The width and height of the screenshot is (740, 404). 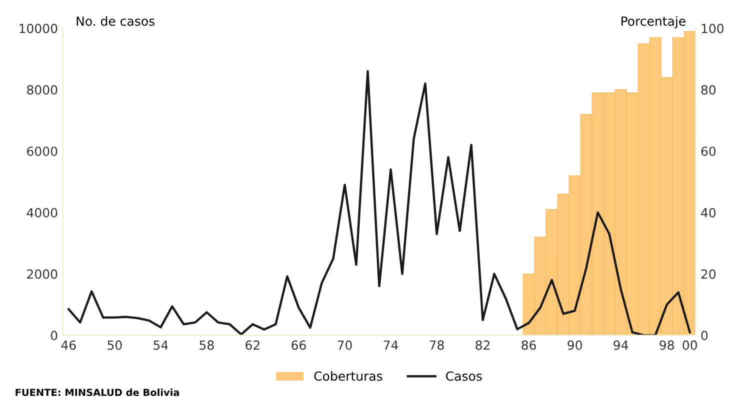 I want to click on y2-tick-label: 40, so click(x=708, y=213).